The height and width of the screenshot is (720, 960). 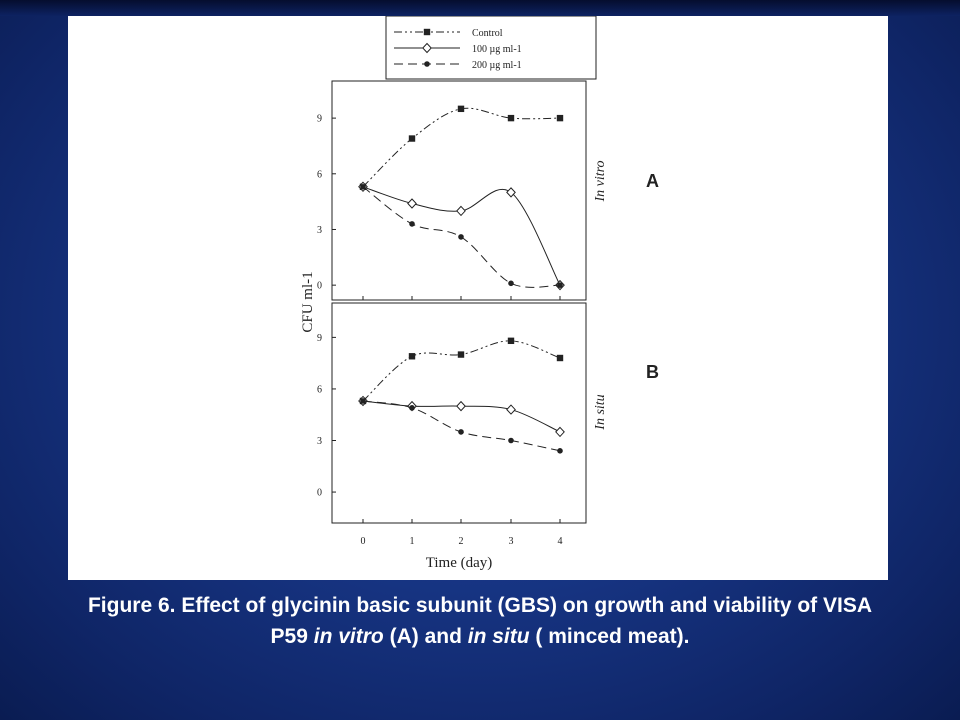 What do you see at coordinates (363, 541) in the screenshot?
I see `x-tick-label: 0` at bounding box center [363, 541].